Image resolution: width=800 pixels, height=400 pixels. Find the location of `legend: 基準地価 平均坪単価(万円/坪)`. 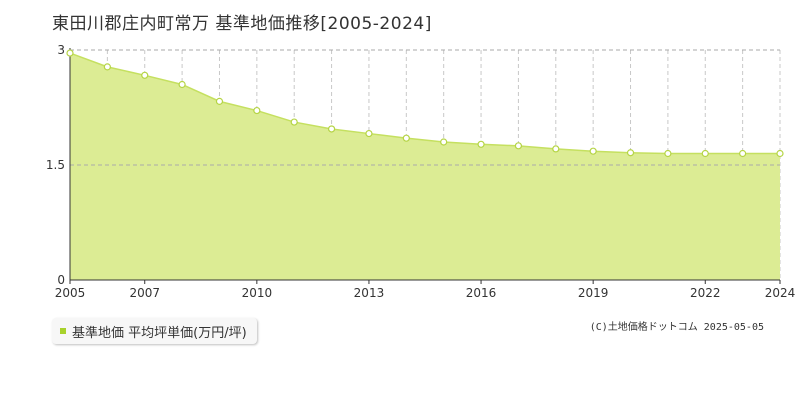

legend: 基準地価 平均坪単価(万円/坪) is located at coordinates (154, 331).